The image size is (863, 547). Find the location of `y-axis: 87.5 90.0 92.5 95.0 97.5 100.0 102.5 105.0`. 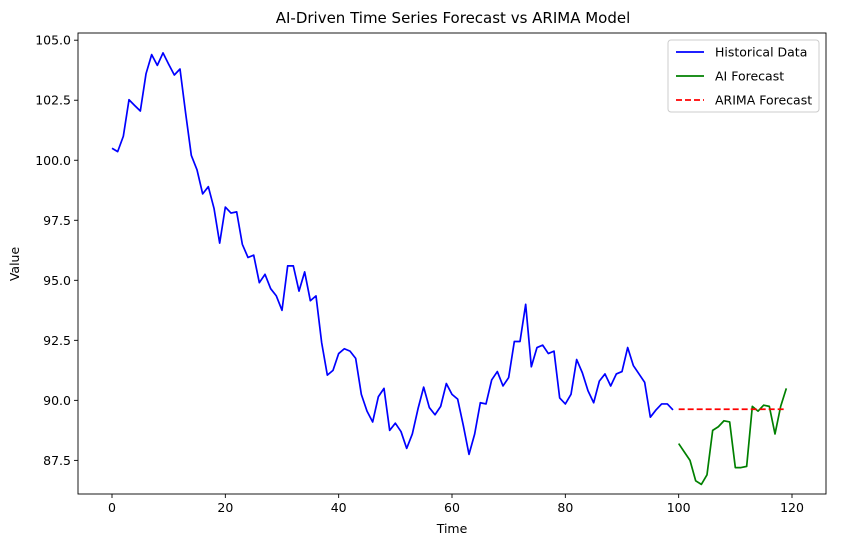

y-axis: 87.5 90.0 92.5 95.0 97.5 100.0 102.5 105.0 is located at coordinates (56, 250).